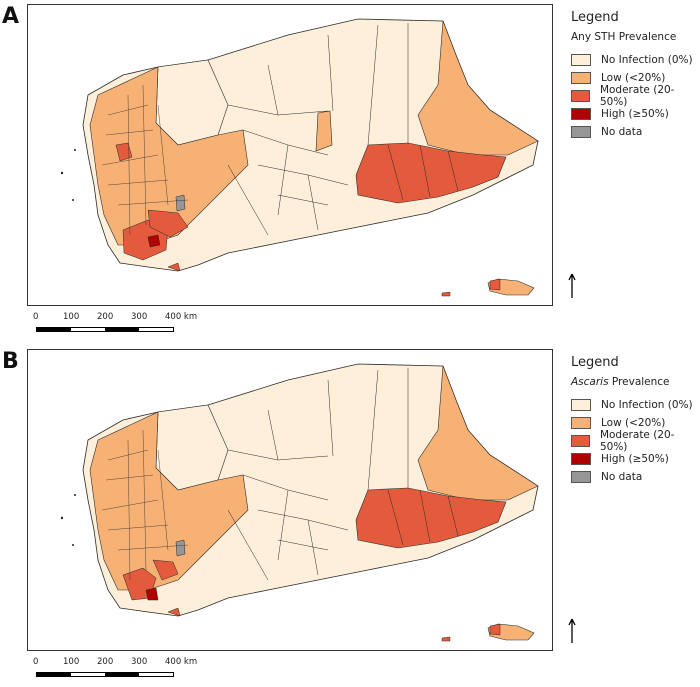  What do you see at coordinates (624, 37) in the screenshot?
I see `legend-subtitle-text: Any STH Prevalence` at bounding box center [624, 37].